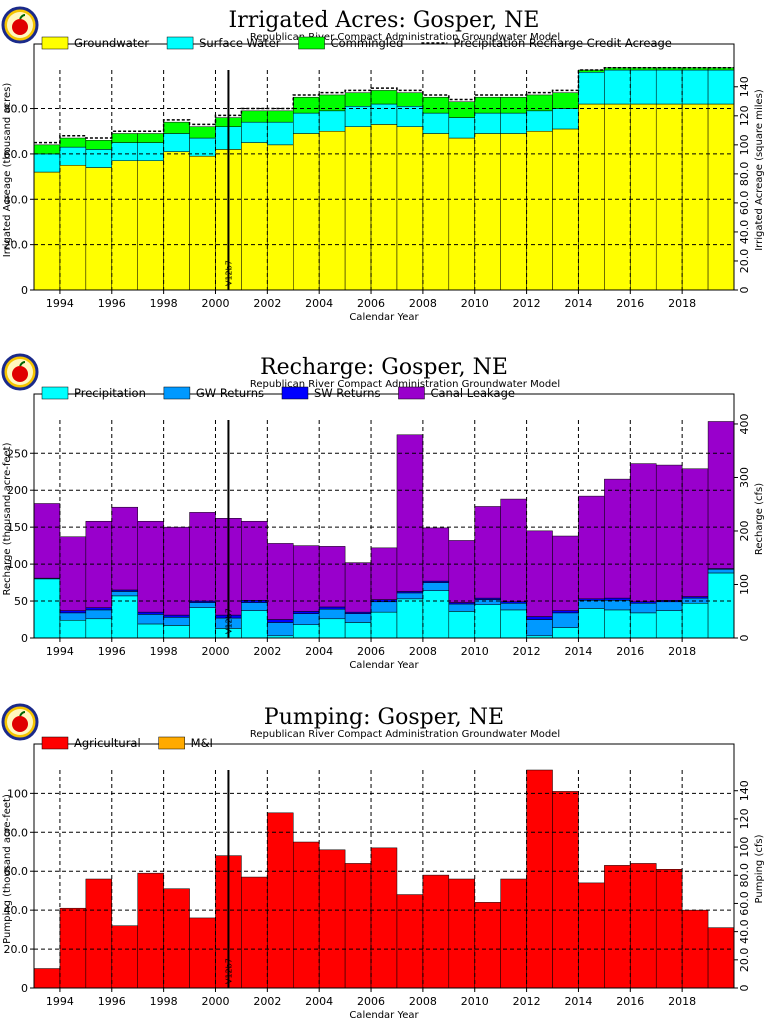 Image resolution: width=768 pixels, height=1024 pixels. Describe the element at coordinates (99, 609) in the screenshot. I see `bar-sw-returns-1995` at that location.